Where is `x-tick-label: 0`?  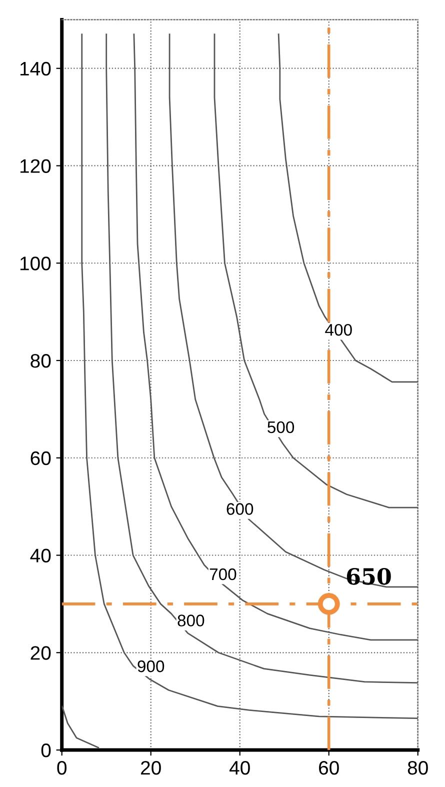 x-tick-label: 0 is located at coordinates (61, 767).